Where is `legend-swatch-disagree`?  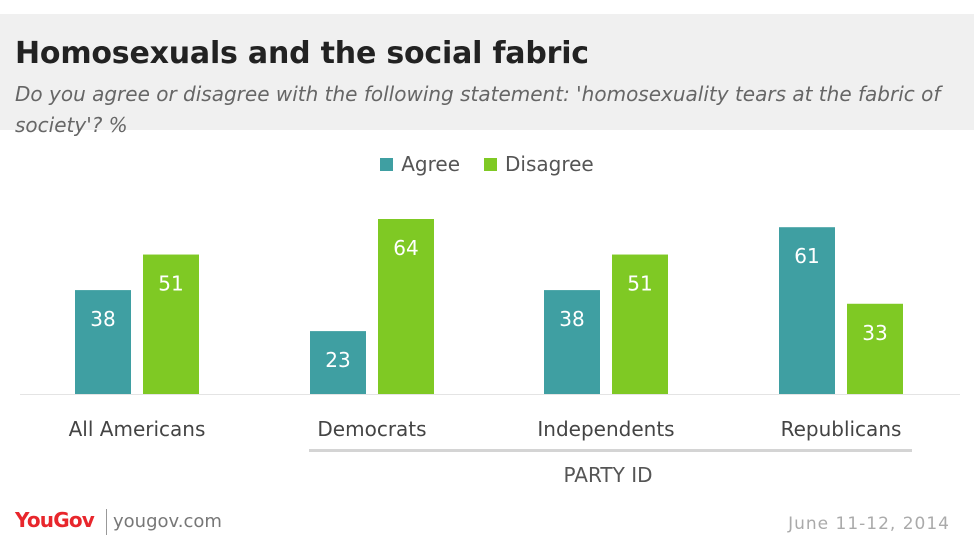 legend-swatch-disagree is located at coordinates (491, 164).